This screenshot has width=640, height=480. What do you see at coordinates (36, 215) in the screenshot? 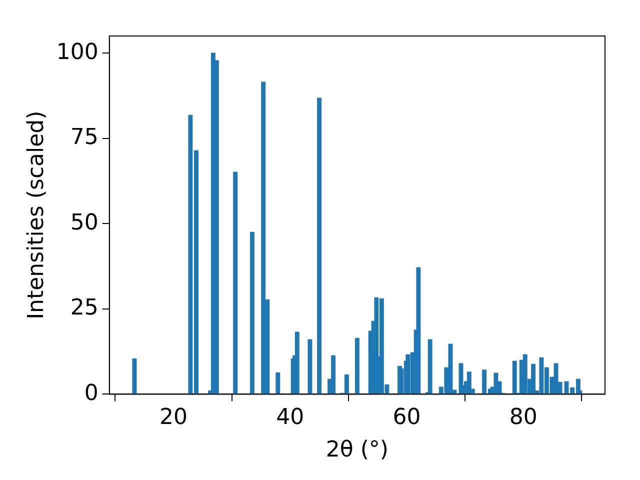
I see `y-axis-title: Intensities (scaled)` at bounding box center [36, 215].